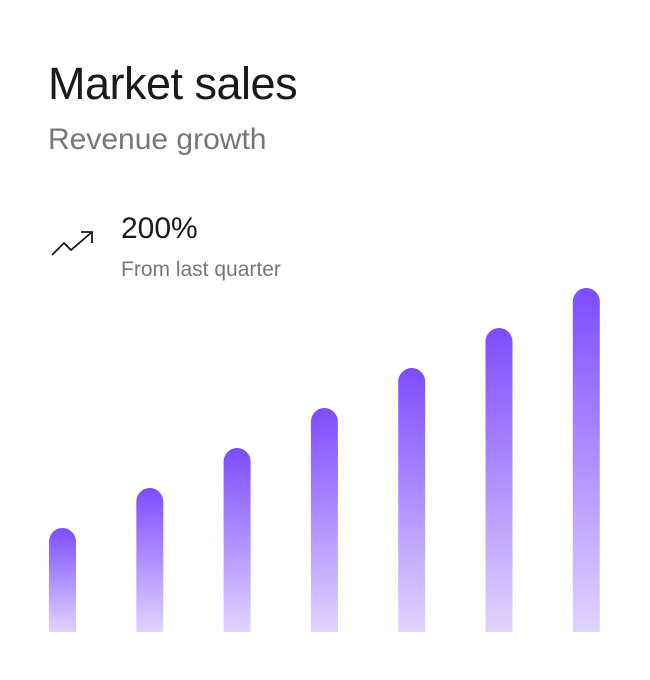  Describe the element at coordinates (72, 243) in the screenshot. I see `trending-up-icon` at that location.